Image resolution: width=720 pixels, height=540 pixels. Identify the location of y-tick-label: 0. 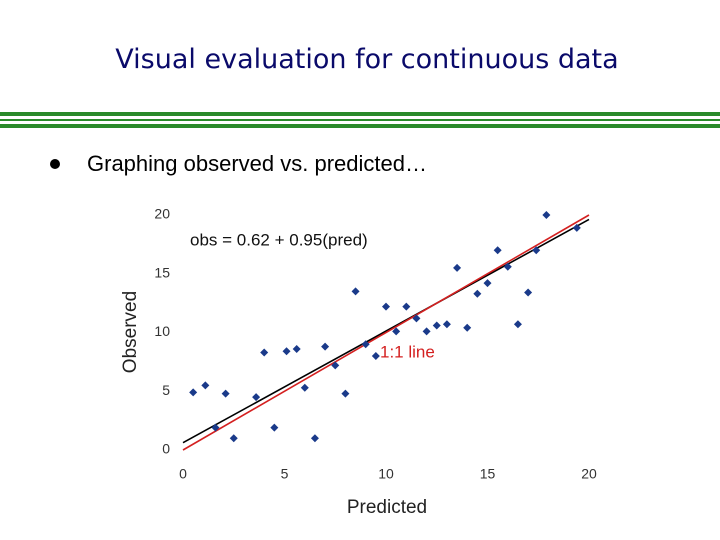
(166, 449).